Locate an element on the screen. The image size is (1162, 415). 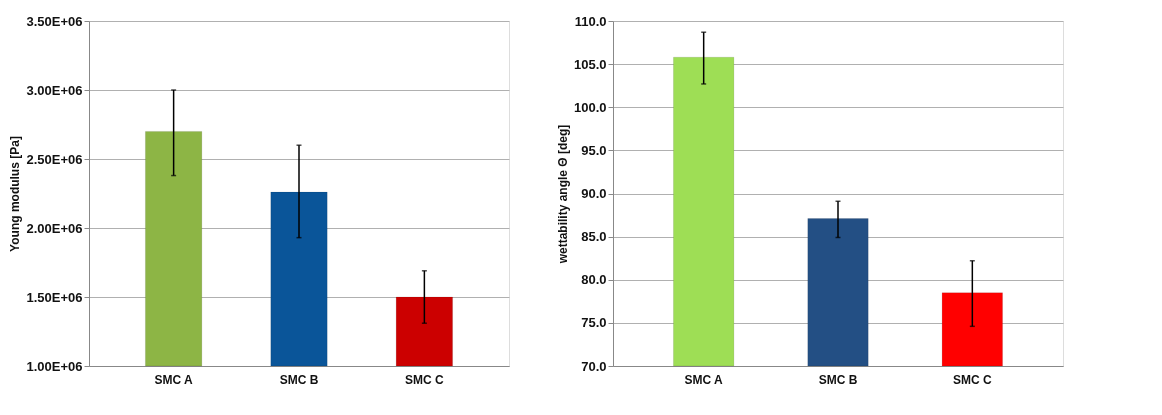
y-tick-label: 80.0 is located at coordinates (594, 280).